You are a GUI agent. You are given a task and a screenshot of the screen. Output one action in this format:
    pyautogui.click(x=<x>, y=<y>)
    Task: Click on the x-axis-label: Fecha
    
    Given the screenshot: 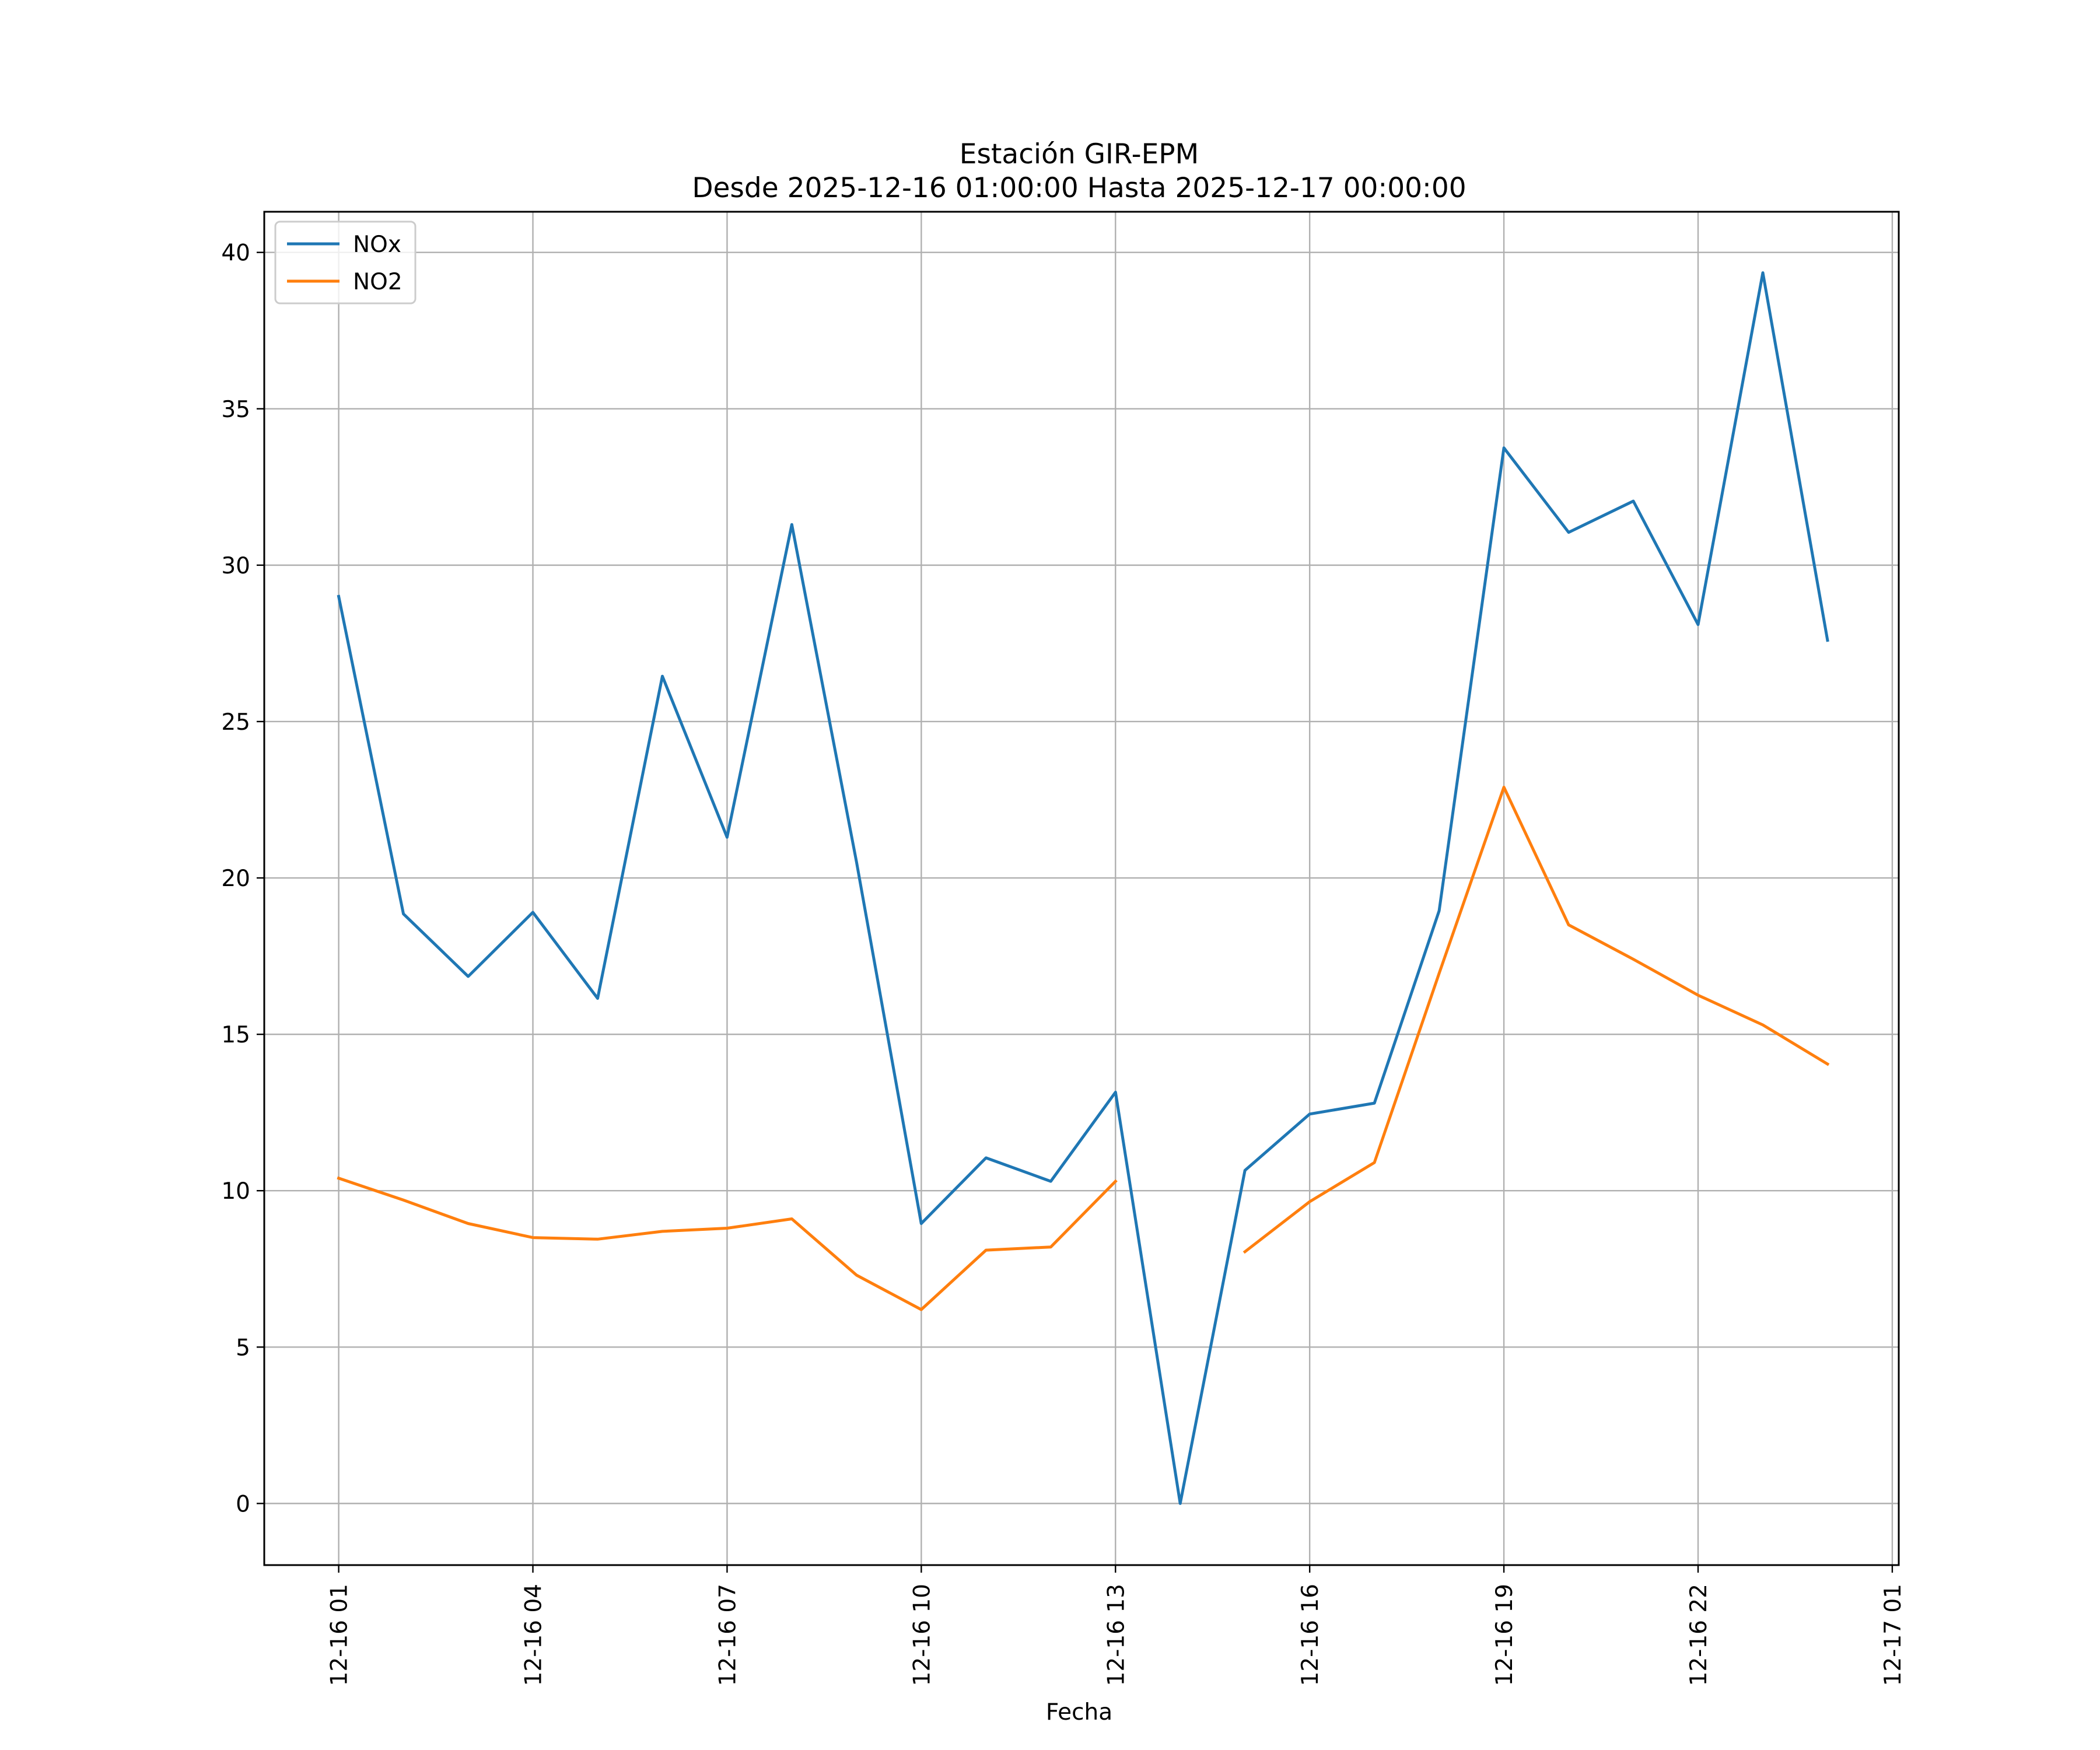 What is the action you would take?
    pyautogui.click(x=1079, y=1712)
    